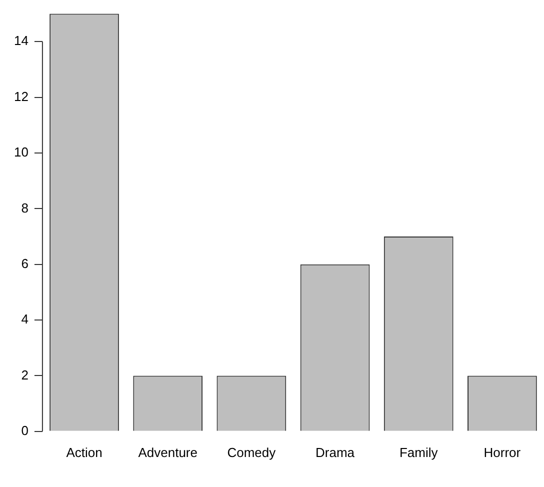 The width and height of the screenshot is (544, 487). What do you see at coordinates (21, 152) in the screenshot?
I see `y-tick-label: 10` at bounding box center [21, 152].